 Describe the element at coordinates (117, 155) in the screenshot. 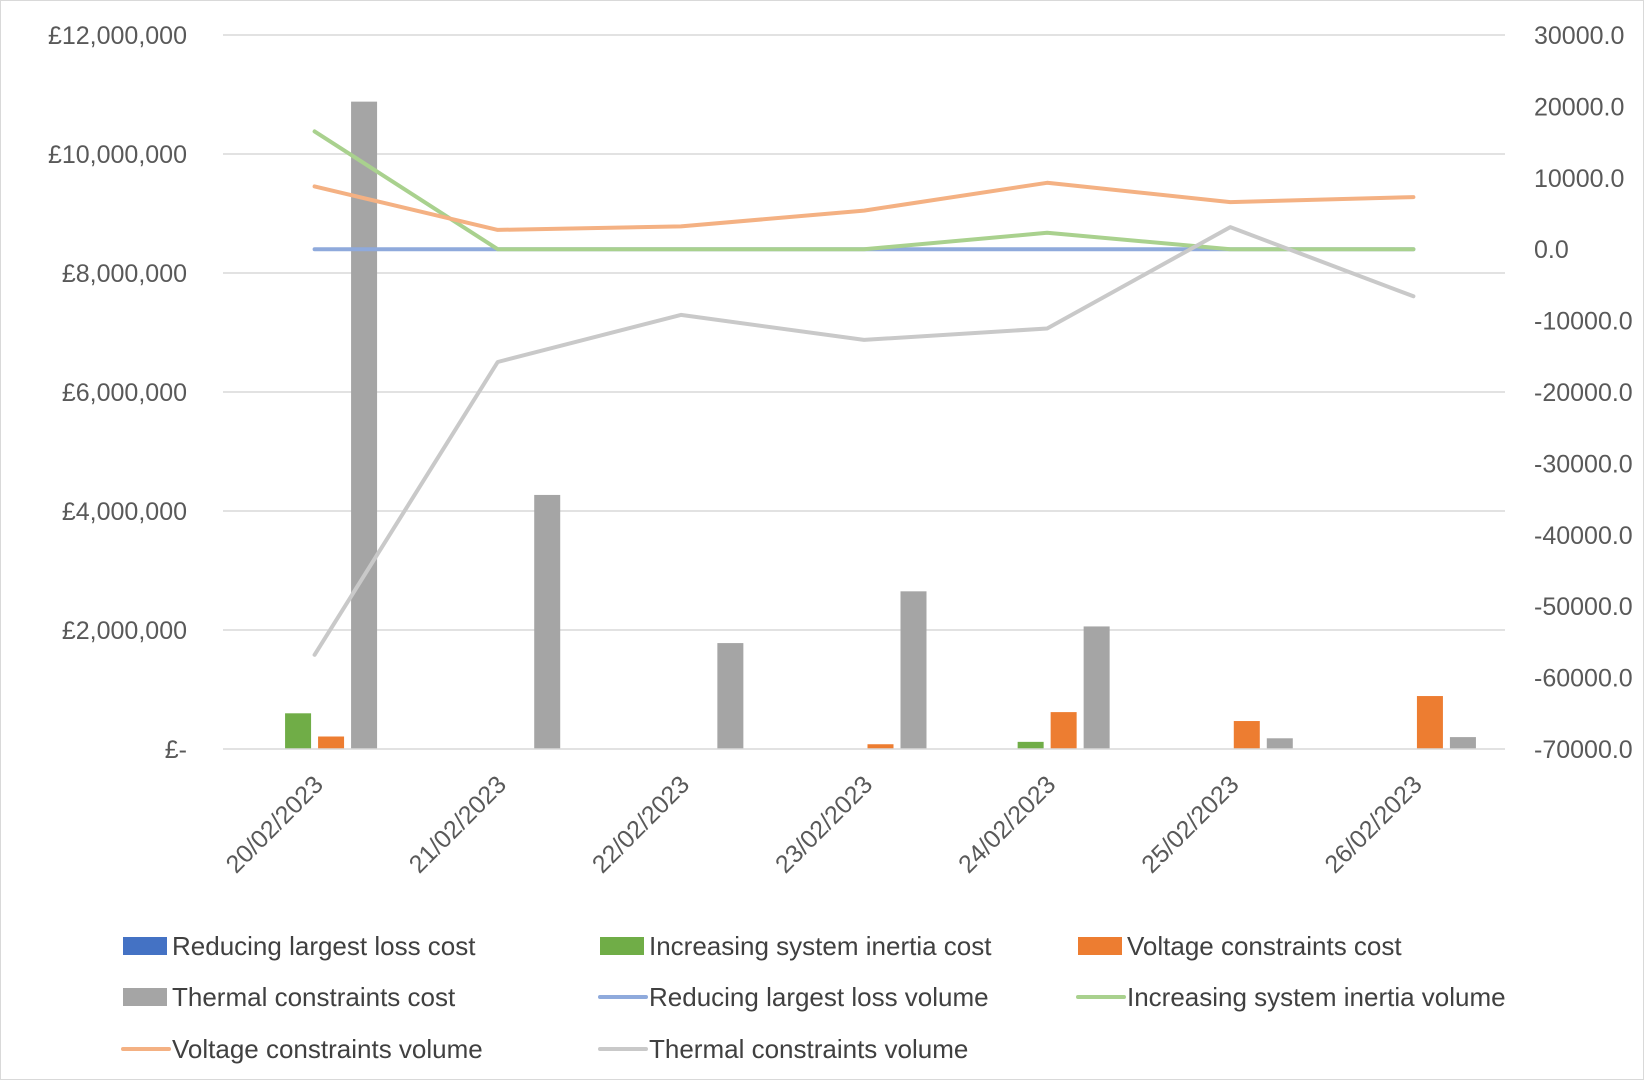

I see `y-left-tick-label: £10,000,000` at that location.